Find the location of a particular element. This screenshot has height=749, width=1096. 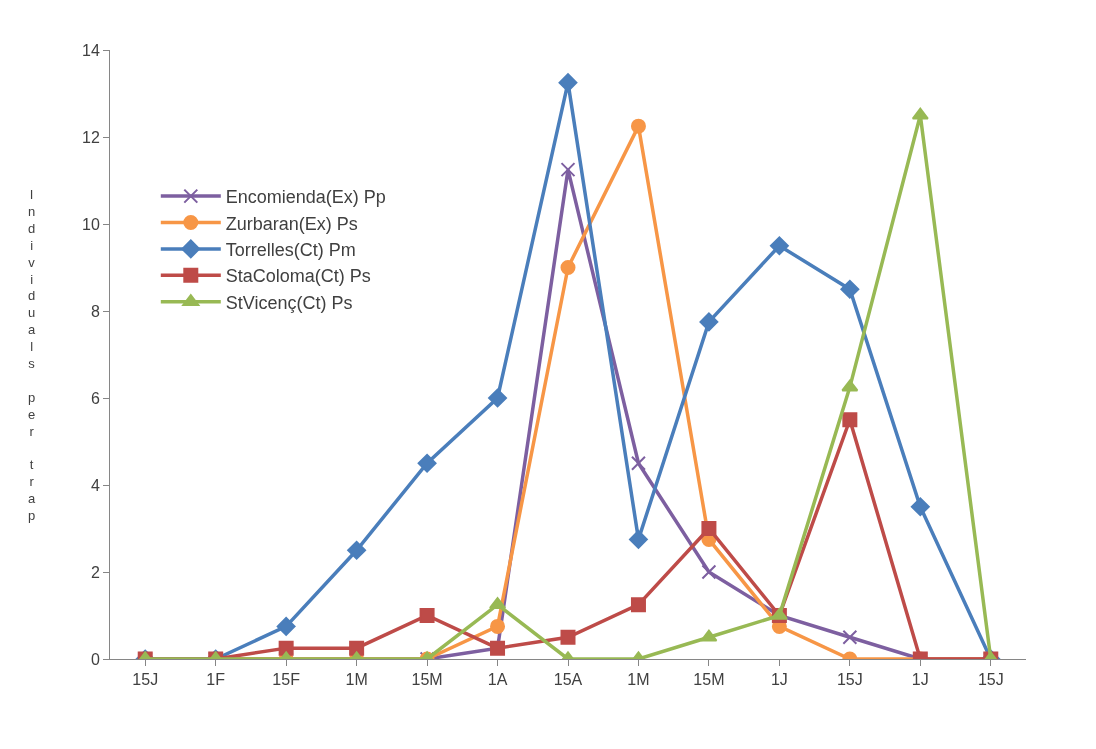

x-tick-label: 15F is located at coordinates (286, 680).